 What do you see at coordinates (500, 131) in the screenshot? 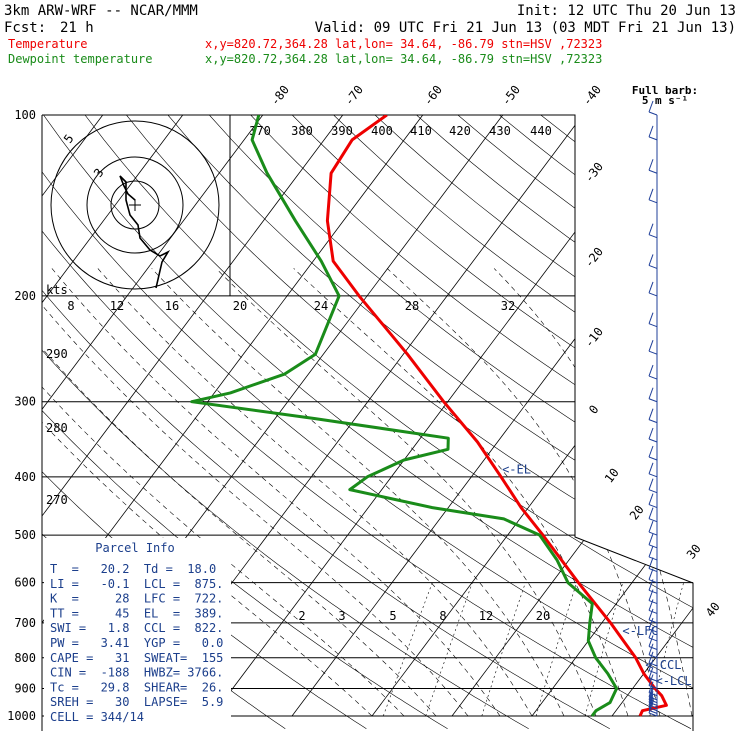
I see `theta-label: 430` at bounding box center [500, 131].